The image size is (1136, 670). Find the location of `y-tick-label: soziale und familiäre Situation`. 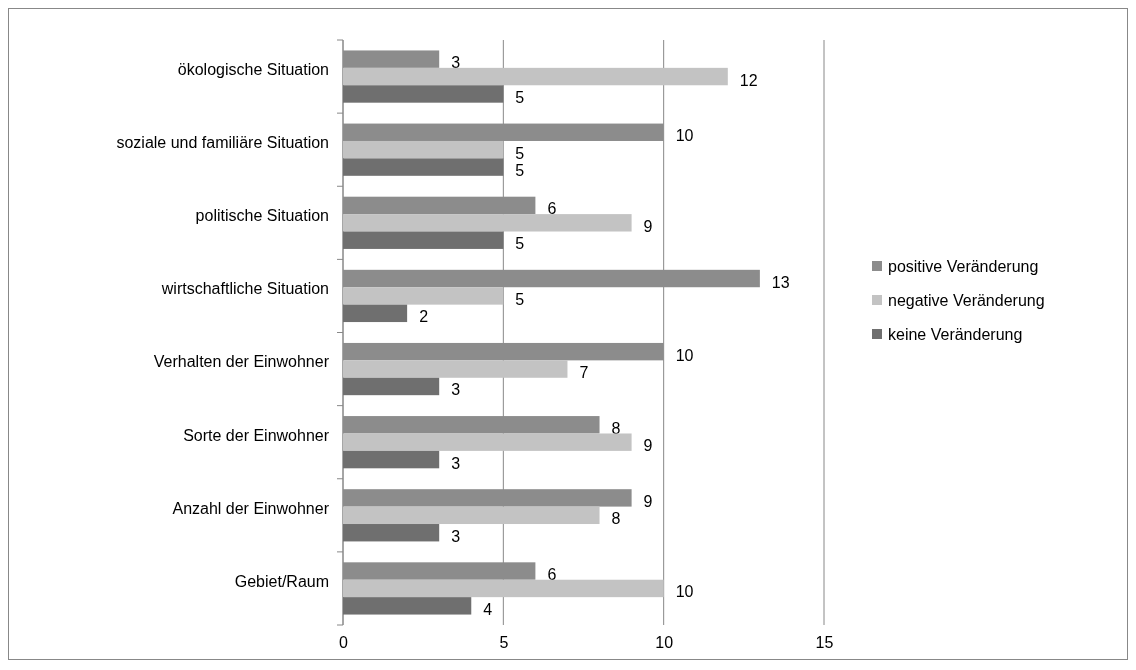

y-tick-label: soziale und familiäre Situation is located at coordinates (222, 143).